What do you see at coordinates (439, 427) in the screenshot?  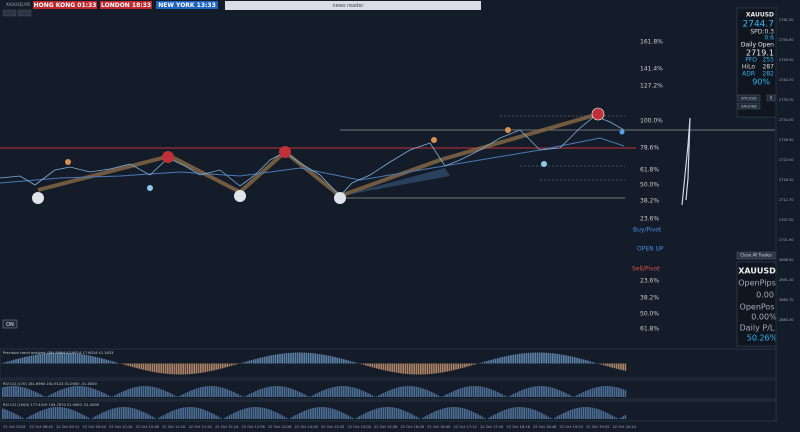 I see `time-tick-label: 22 Oct 16:40` at bounding box center [439, 427].